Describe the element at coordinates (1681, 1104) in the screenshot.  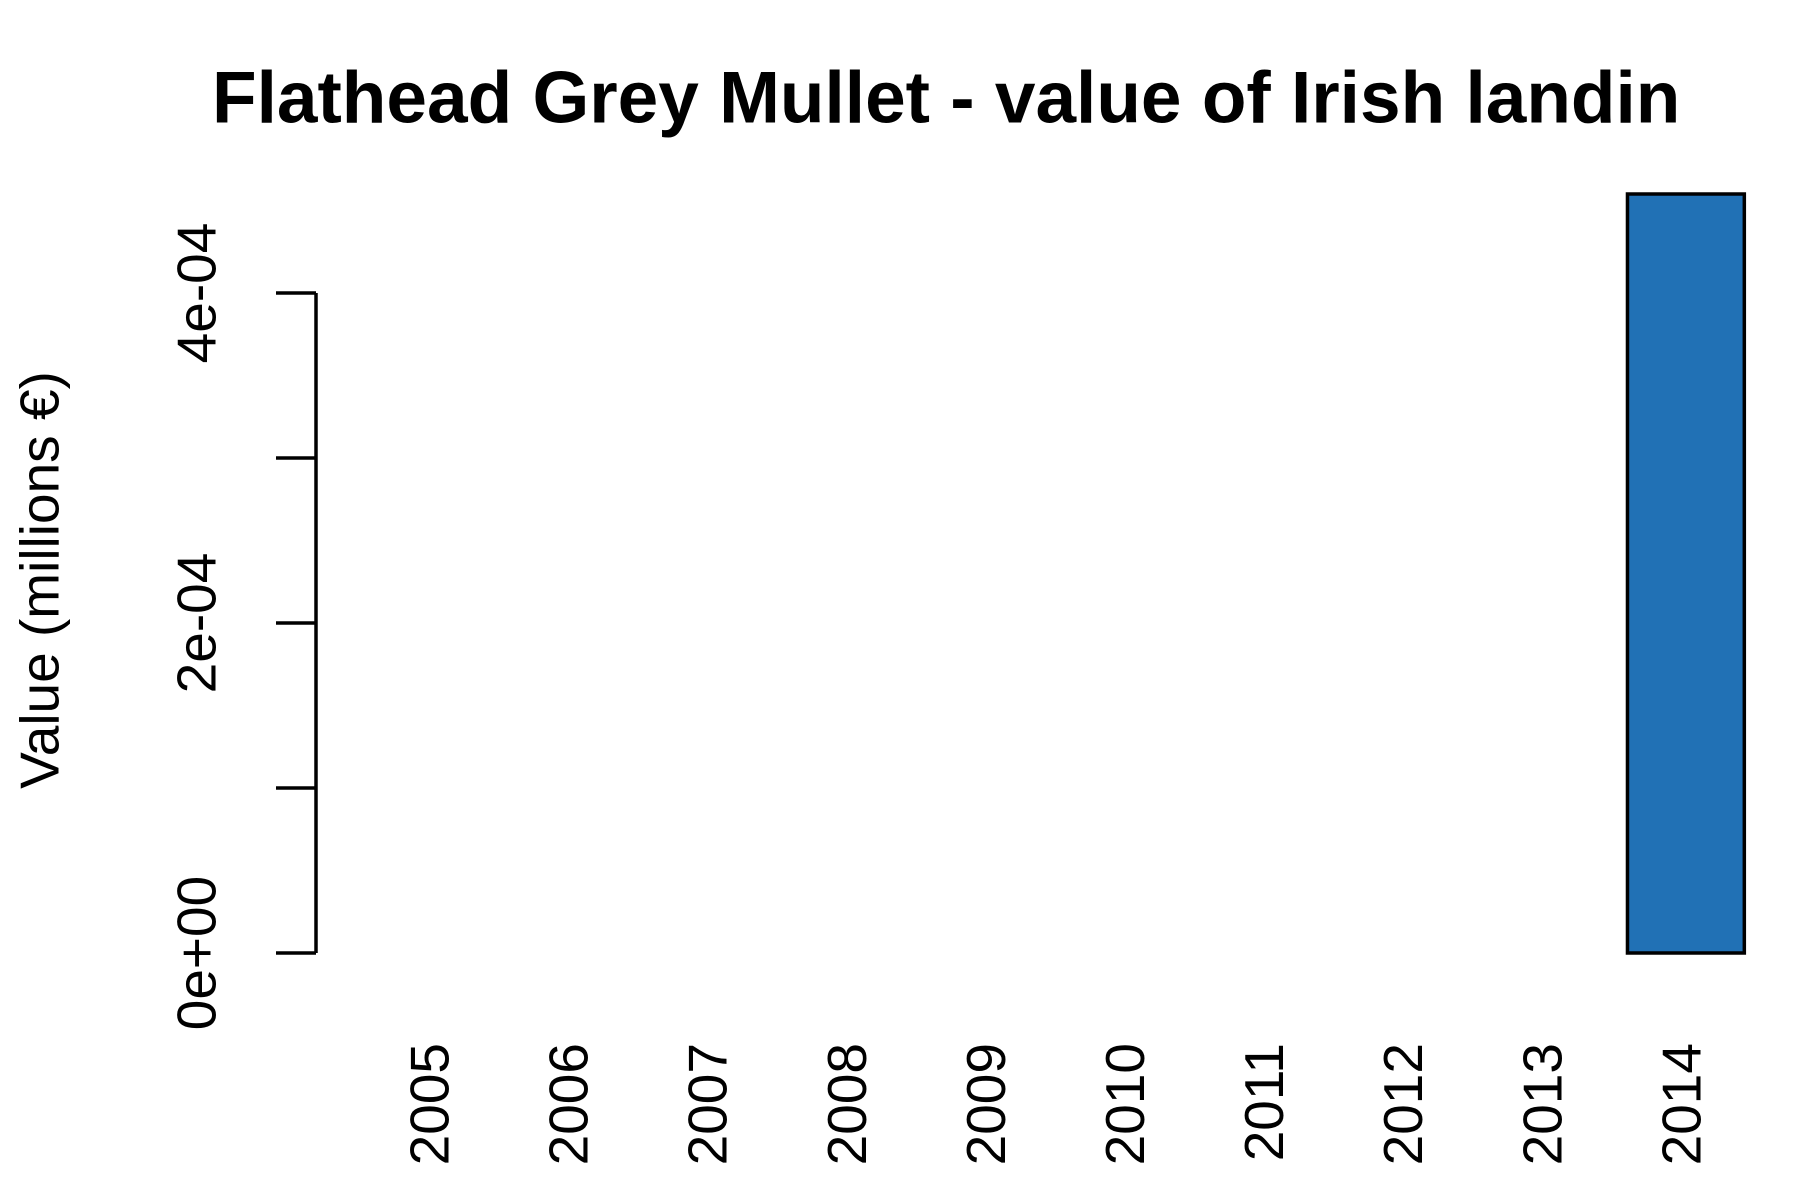
I see `x-tick-label: 2014` at that location.